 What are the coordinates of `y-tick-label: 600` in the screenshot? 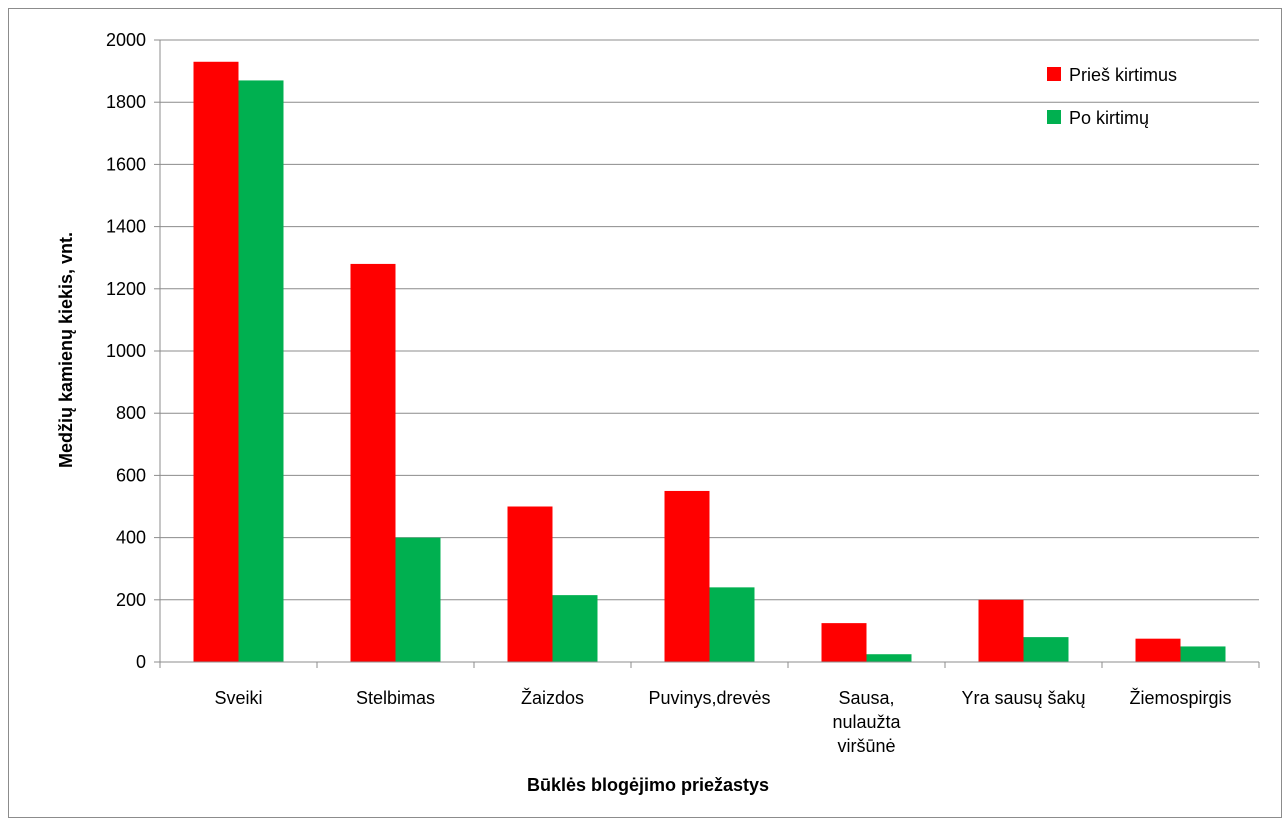 It's located at (131, 475).